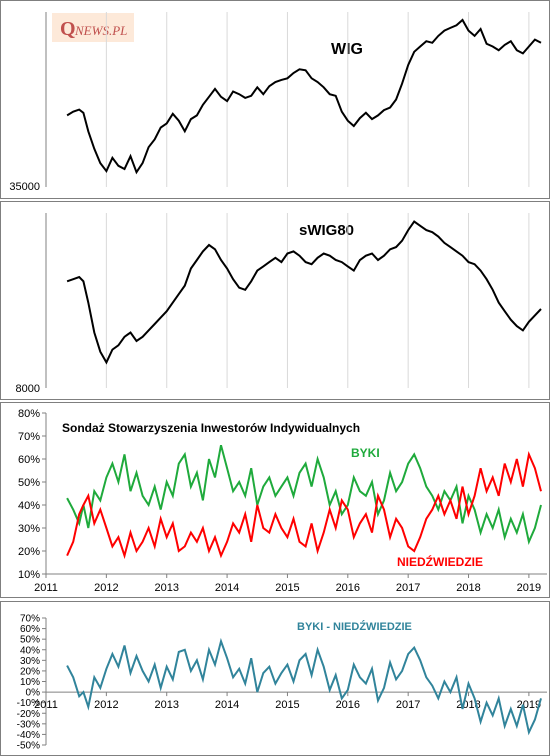 The width and height of the screenshot is (550, 756). What do you see at coordinates (33, 693) in the screenshot?
I see `difference-y-tick-label: 0%` at bounding box center [33, 693].